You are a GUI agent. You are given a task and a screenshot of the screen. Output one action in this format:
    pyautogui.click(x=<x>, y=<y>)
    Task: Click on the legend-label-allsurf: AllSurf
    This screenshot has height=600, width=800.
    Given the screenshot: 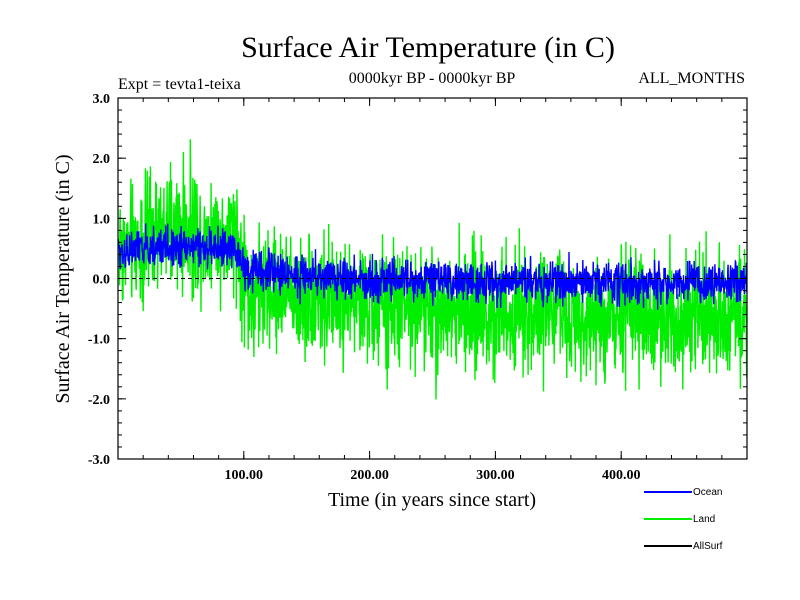 What is the action you would take?
    pyautogui.click(x=708, y=546)
    